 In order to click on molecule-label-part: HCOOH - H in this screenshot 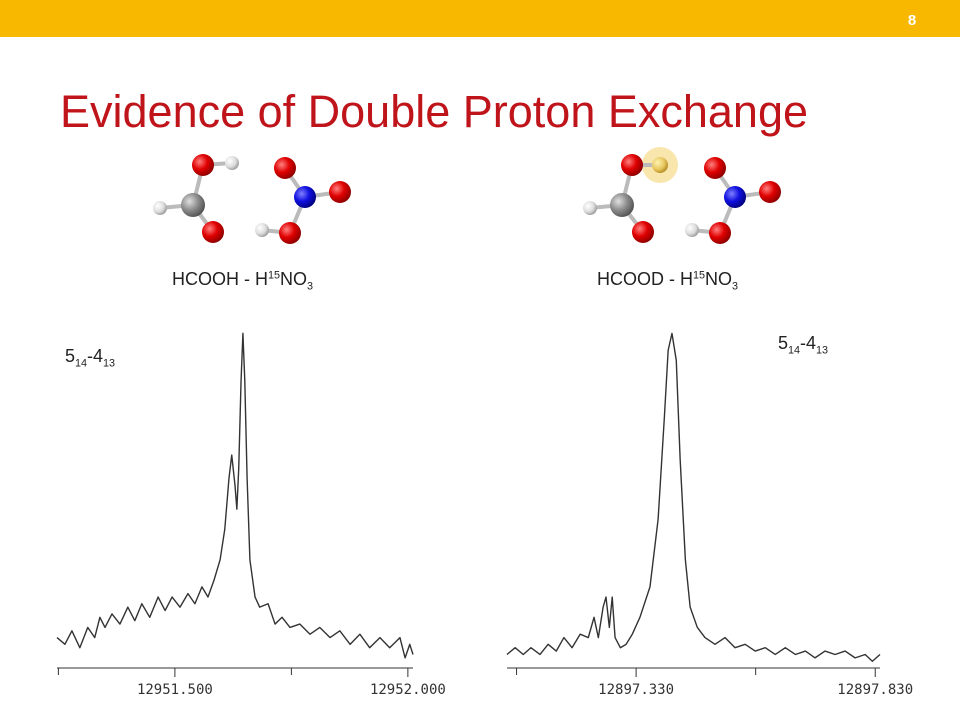, I will do `click(220, 279)`.